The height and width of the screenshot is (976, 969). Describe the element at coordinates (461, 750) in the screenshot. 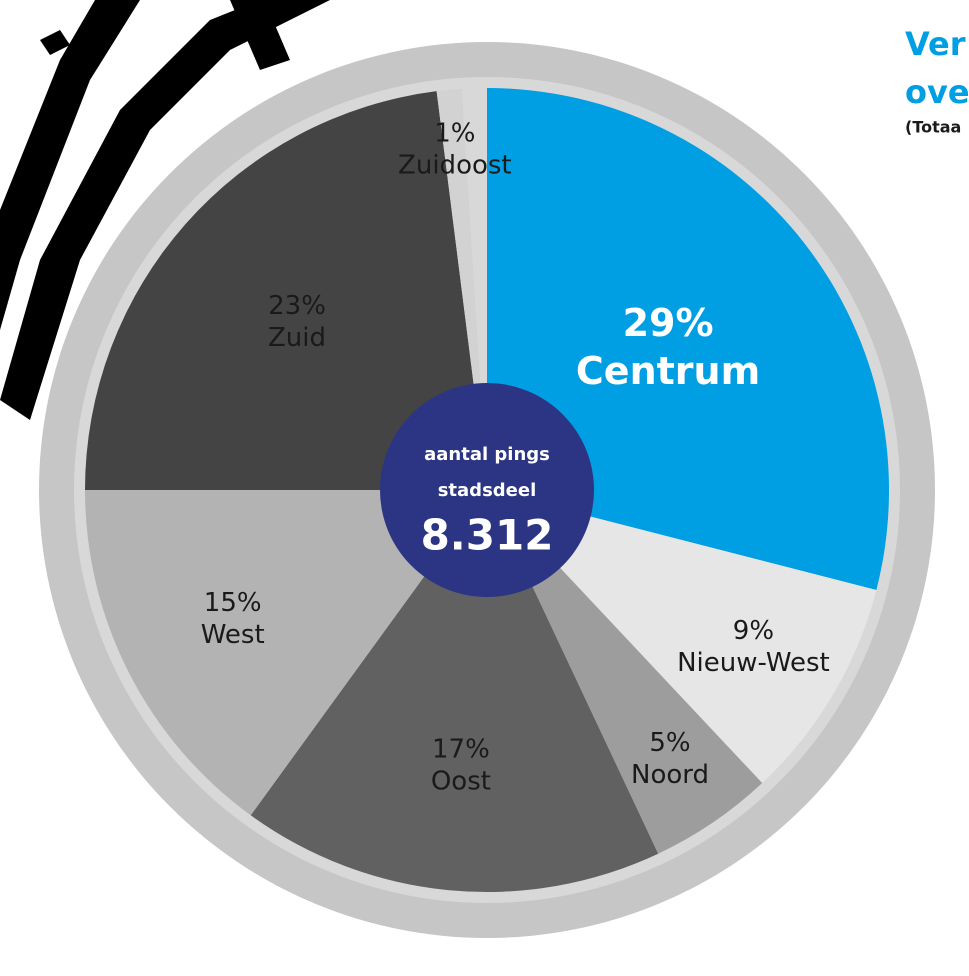

I see `data-label: 17%` at that location.